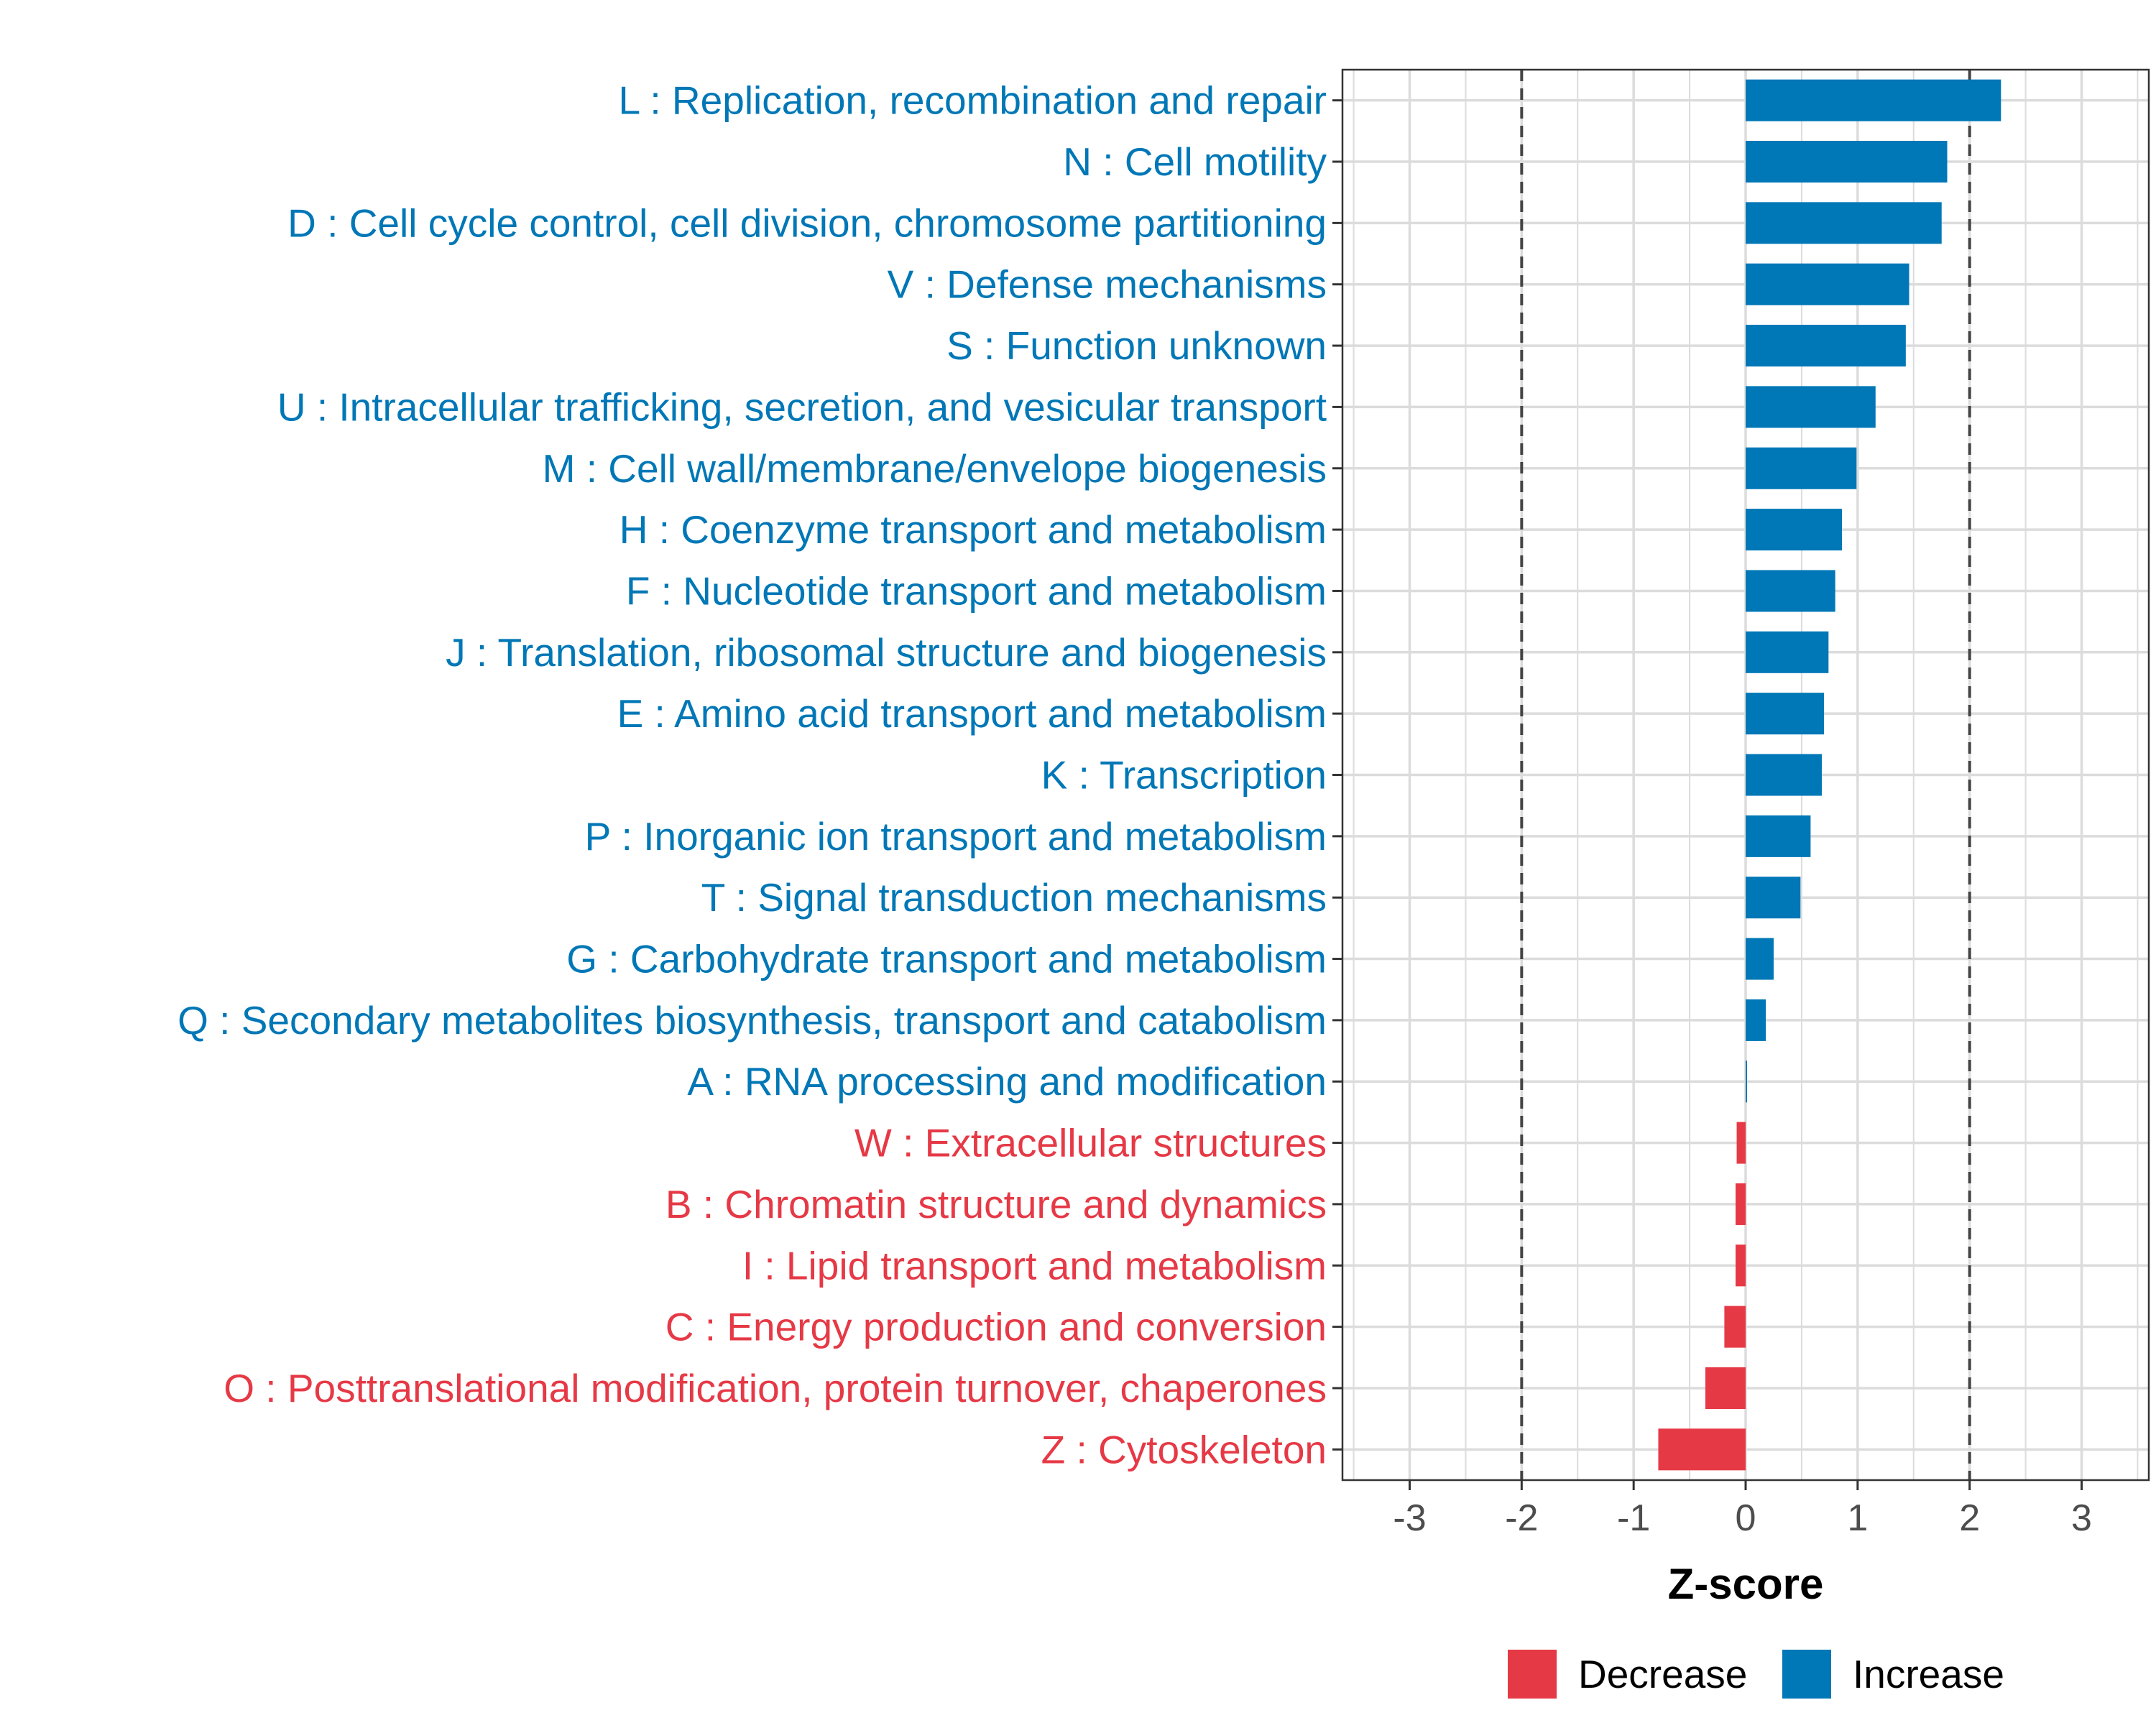 The image size is (2156, 1728). Describe the element at coordinates (1746, 1518) in the screenshot. I see `x-tick-label: 0` at that location.